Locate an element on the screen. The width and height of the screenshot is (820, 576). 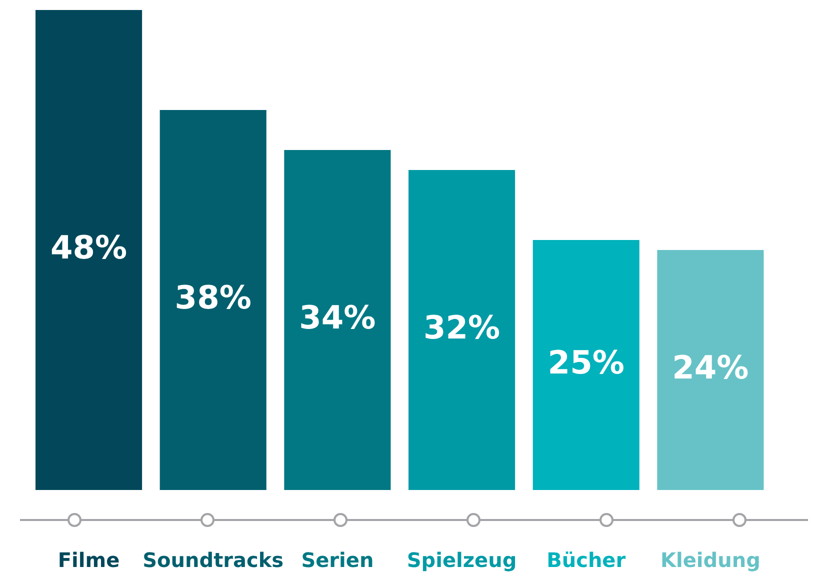
data-label: 24% is located at coordinates (710, 367).